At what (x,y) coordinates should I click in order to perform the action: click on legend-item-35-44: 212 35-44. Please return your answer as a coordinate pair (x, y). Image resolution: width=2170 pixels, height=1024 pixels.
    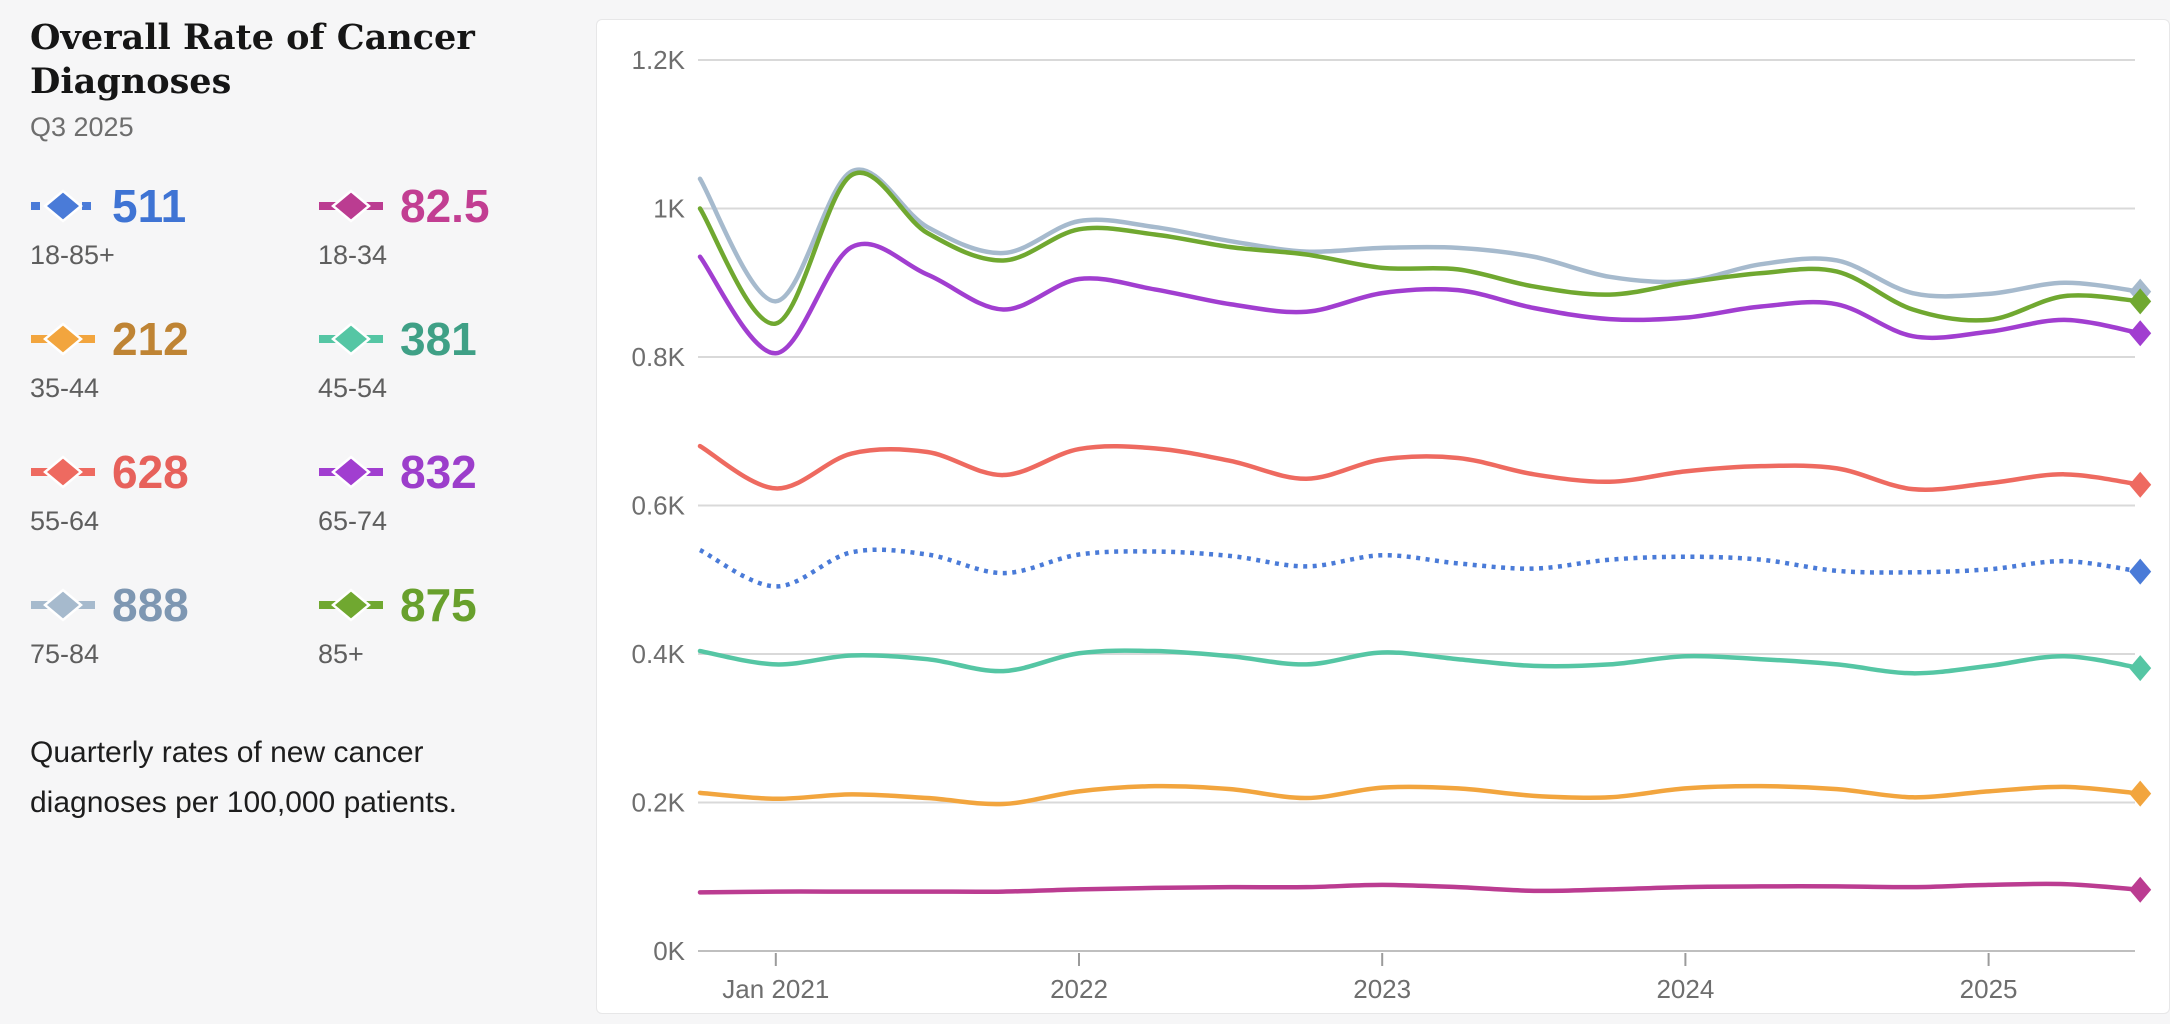
    Looking at the image, I should click on (174, 358).